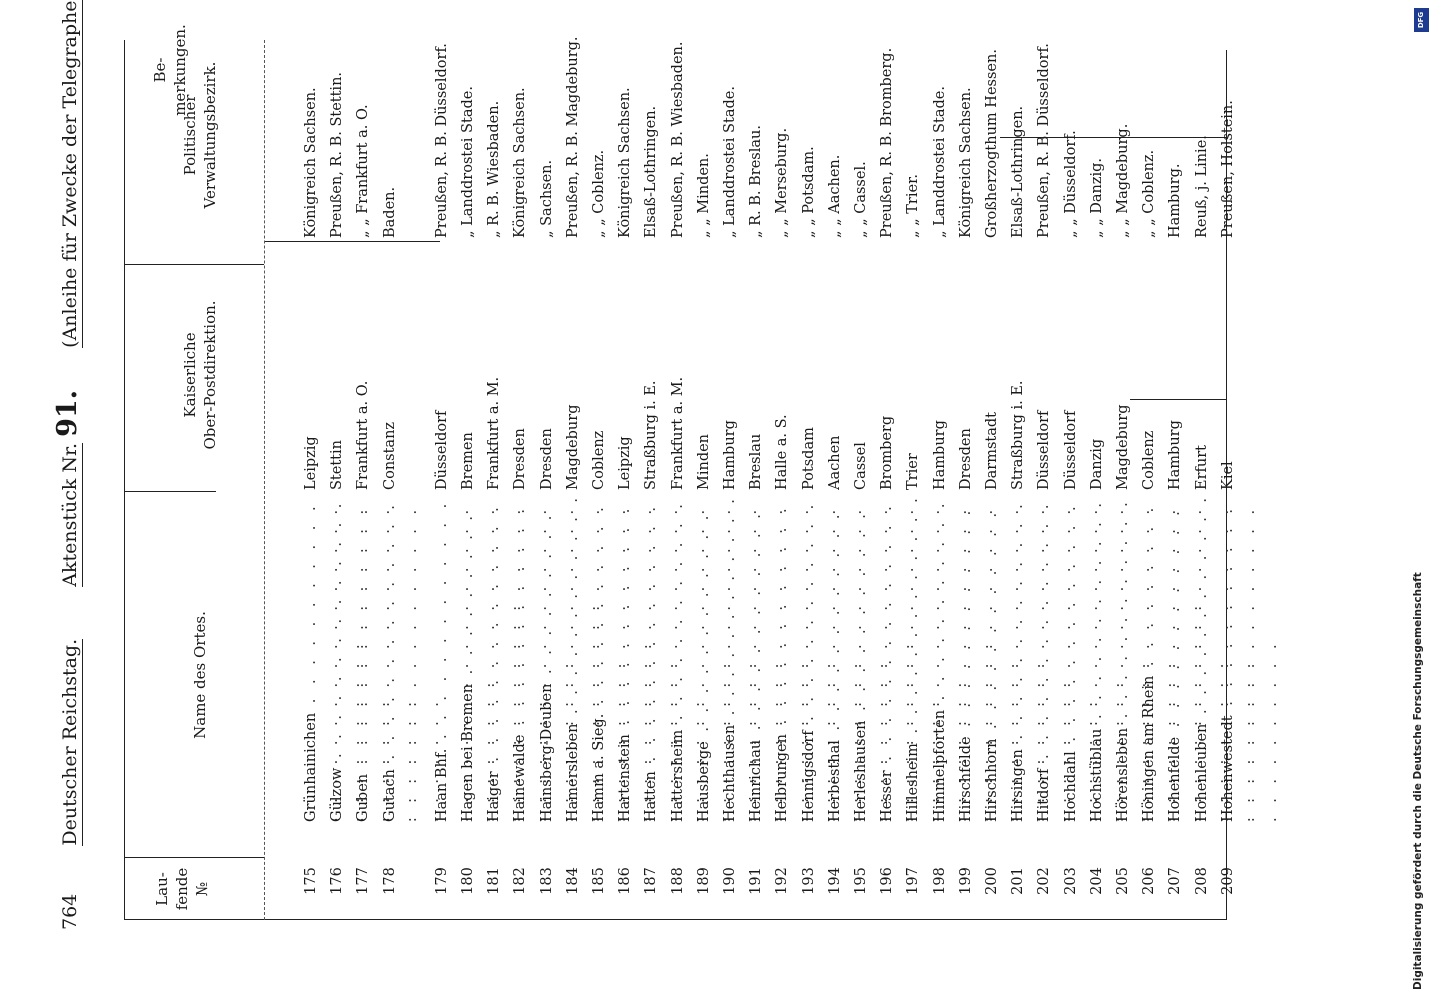 Image resolution: width=1432 pixels, height=1000 pixels. What do you see at coordinates (389, 212) in the screenshot?
I see `row-admin-district: Baden.` at bounding box center [389, 212].